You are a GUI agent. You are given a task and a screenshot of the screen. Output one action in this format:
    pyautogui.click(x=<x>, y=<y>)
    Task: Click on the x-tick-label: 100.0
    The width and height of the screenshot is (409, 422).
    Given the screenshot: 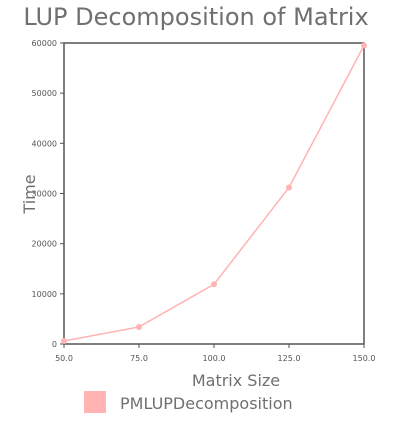 What is the action you would take?
    pyautogui.click(x=214, y=358)
    